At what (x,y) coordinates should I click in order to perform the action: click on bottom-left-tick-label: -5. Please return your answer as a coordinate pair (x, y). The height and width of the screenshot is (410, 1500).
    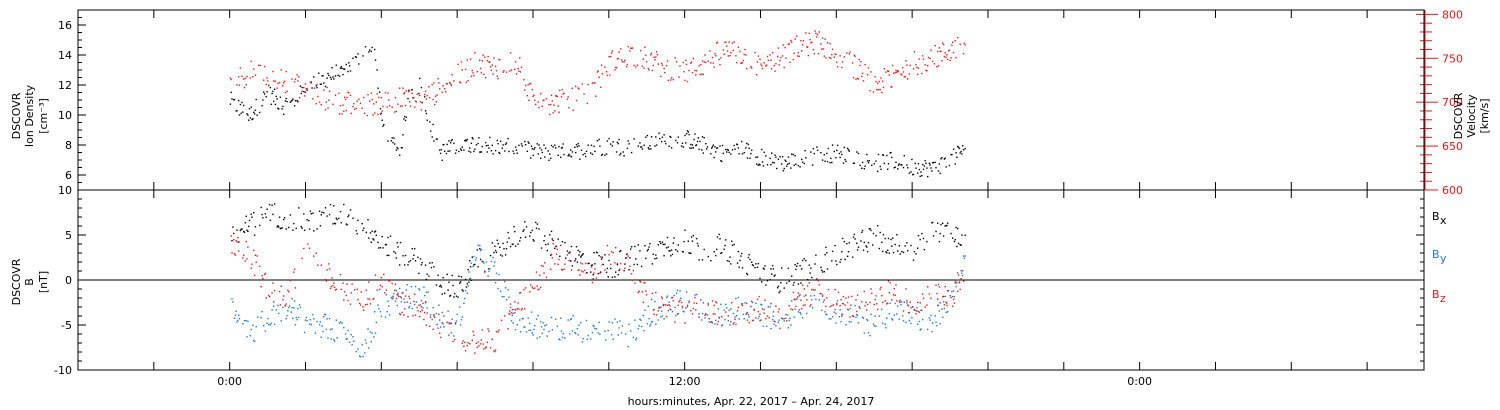
    Looking at the image, I should click on (66, 325).